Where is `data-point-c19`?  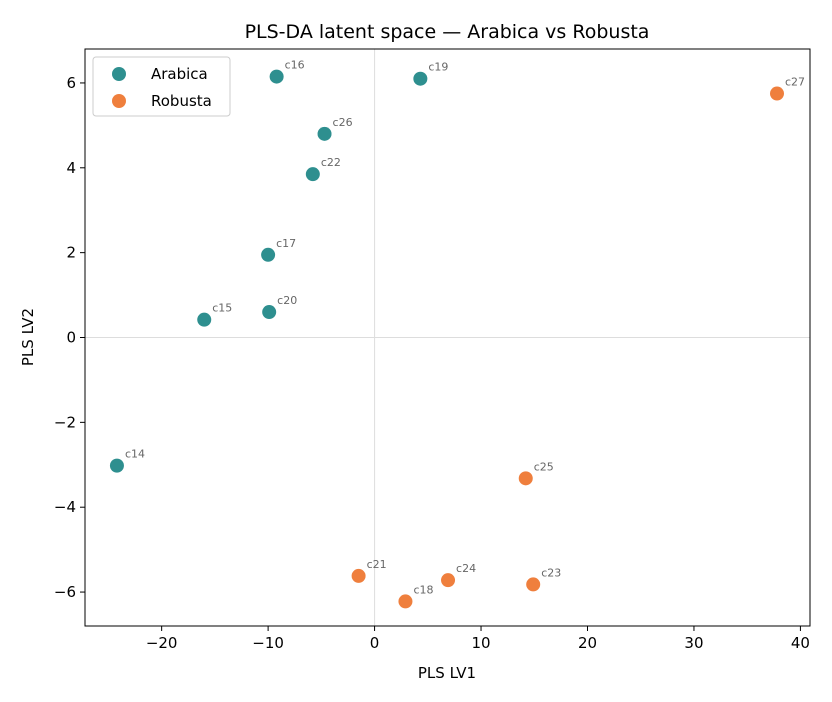
data-point-c19 is located at coordinates (420, 78).